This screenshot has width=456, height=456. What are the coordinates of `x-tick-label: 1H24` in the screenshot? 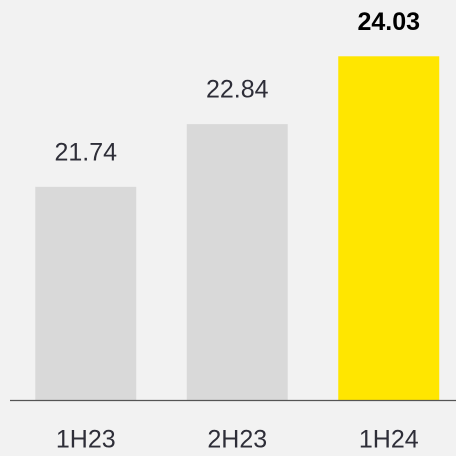 It's located at (389, 440).